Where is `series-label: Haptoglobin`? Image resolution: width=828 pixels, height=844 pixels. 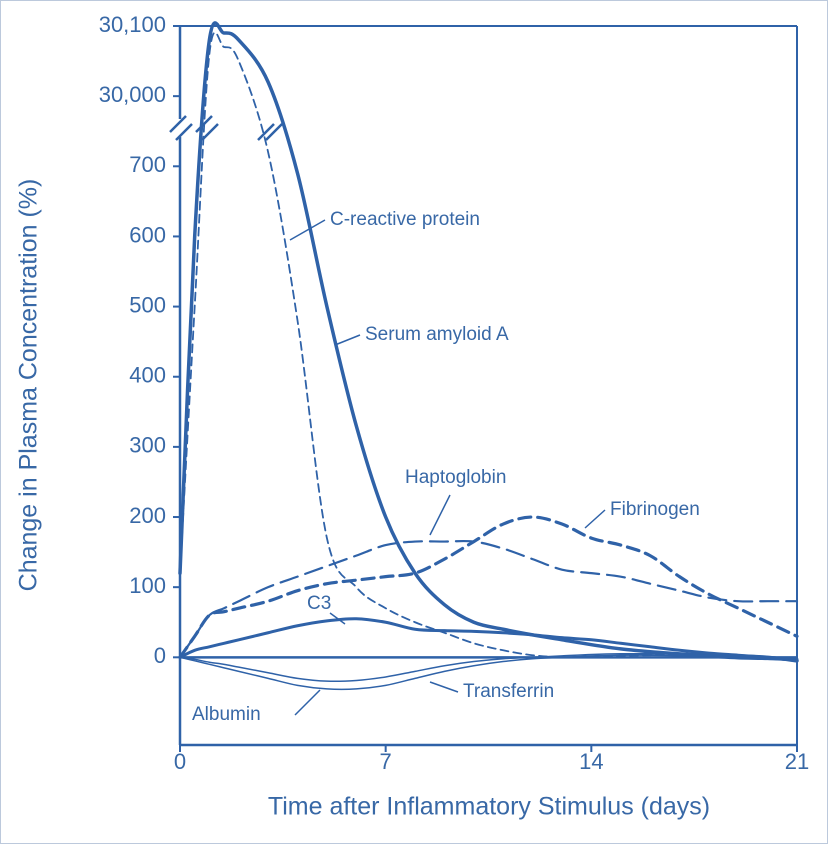
series-label: Haptoglobin is located at coordinates (455, 477).